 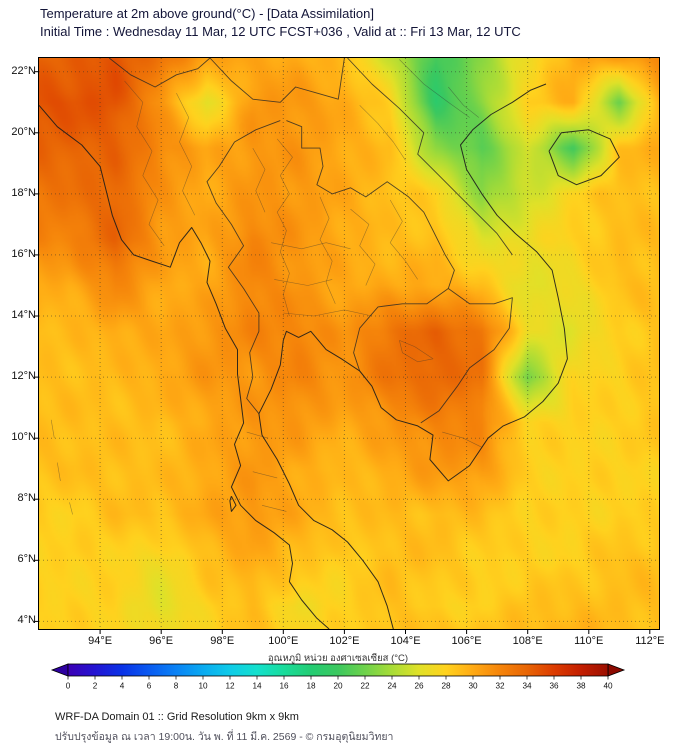 What do you see at coordinates (554, 686) in the screenshot?
I see `colorbar-tick-label: 36` at bounding box center [554, 686].